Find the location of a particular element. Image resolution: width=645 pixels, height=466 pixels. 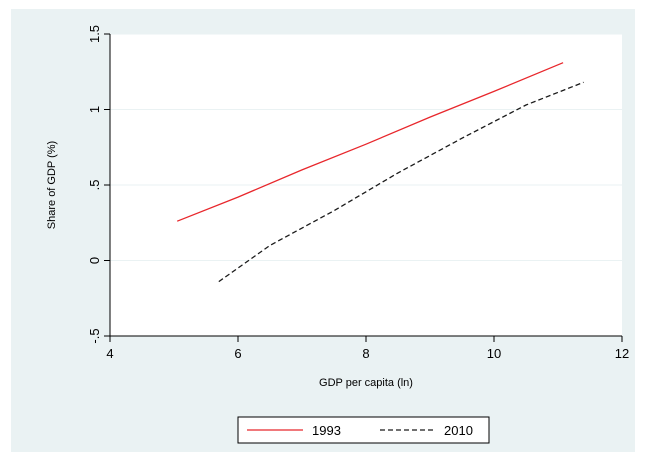

y-ticks: -.5 0 .5 1 1.5 is located at coordinates (98, 184).